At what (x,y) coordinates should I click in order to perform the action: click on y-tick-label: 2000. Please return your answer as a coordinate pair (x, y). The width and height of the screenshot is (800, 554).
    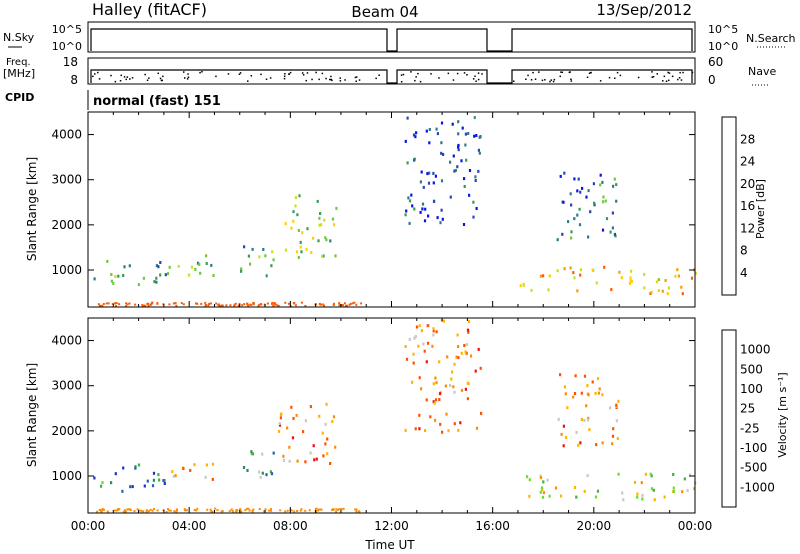
    Looking at the image, I should click on (66, 431).